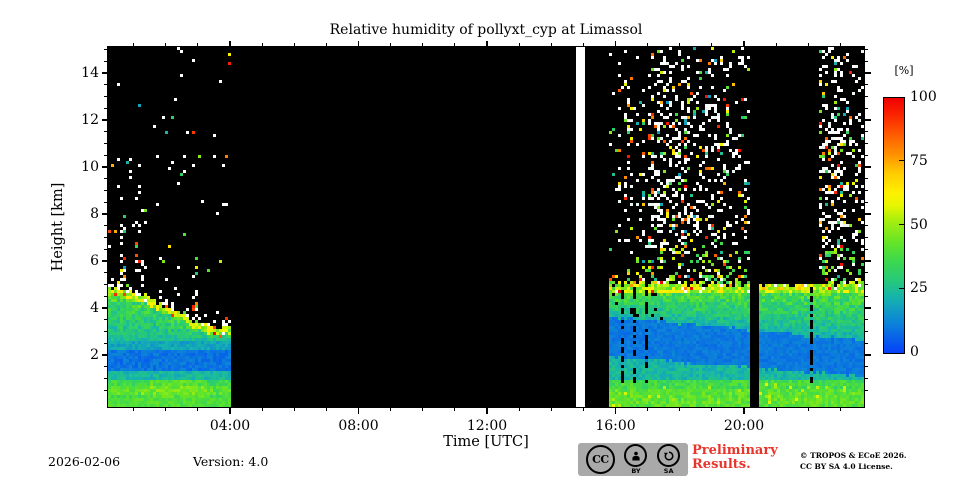  I want to click on y-tick-label: 12, so click(90, 120).